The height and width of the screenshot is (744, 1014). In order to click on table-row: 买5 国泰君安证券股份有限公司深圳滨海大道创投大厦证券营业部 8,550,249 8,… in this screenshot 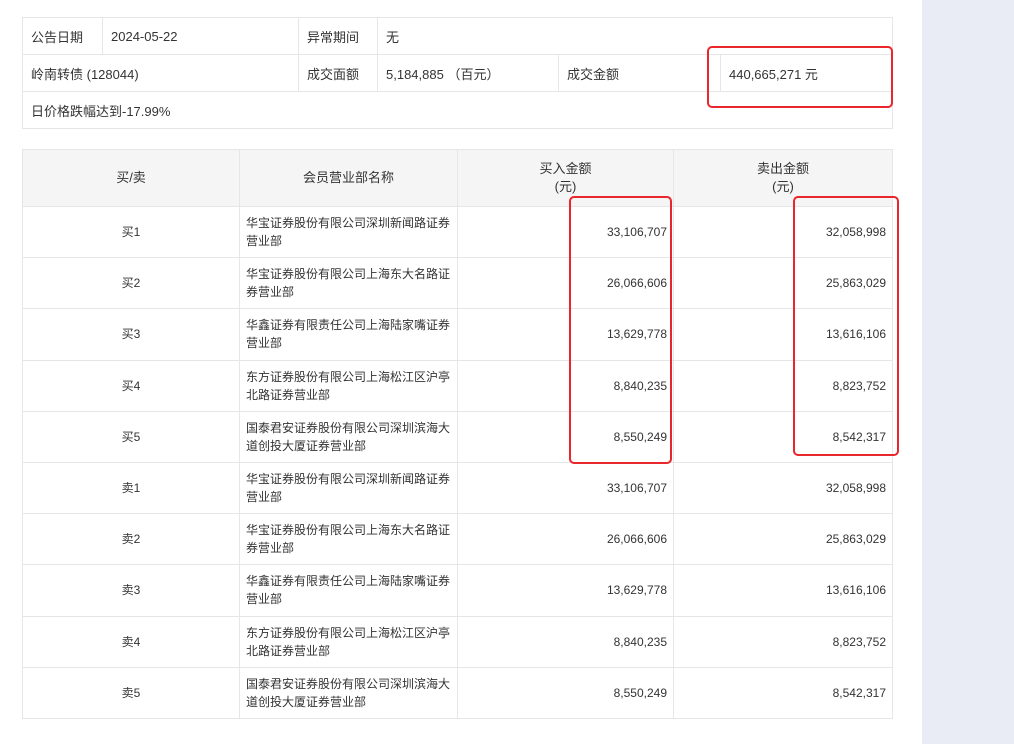, I will do `click(457, 436)`.